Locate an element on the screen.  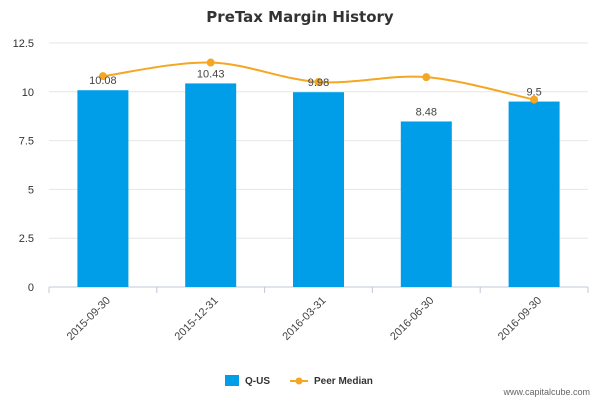
y-tick-label: 12.5 is located at coordinates (23, 44).